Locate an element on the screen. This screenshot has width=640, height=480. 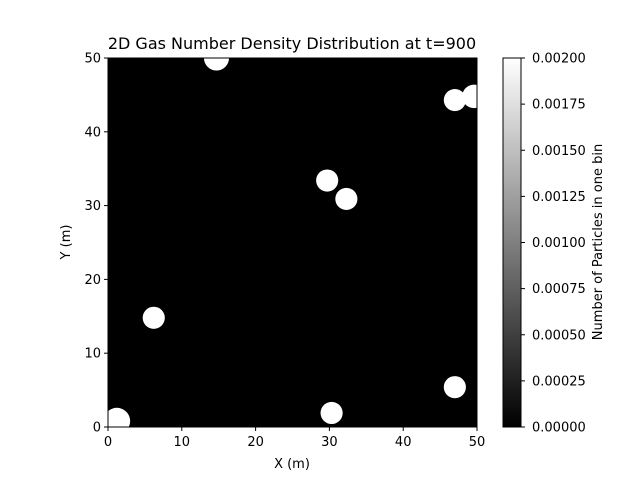
colorbar-tick-label: 0.00175 is located at coordinates (559, 105).